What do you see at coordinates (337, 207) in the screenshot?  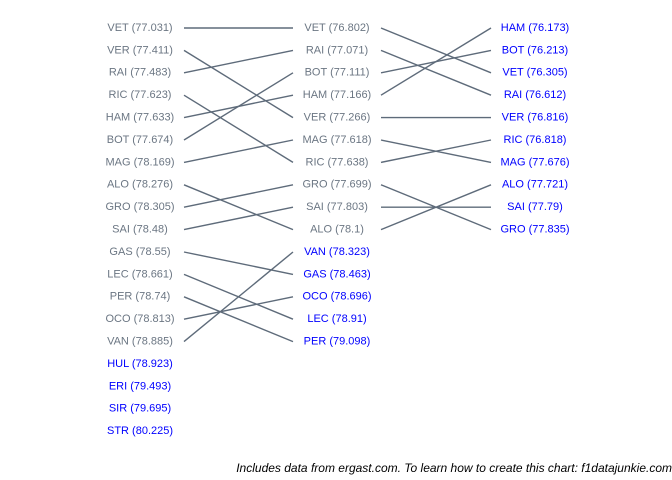 I see `driver-label-sai-2: SAI (77.803)` at bounding box center [337, 207].